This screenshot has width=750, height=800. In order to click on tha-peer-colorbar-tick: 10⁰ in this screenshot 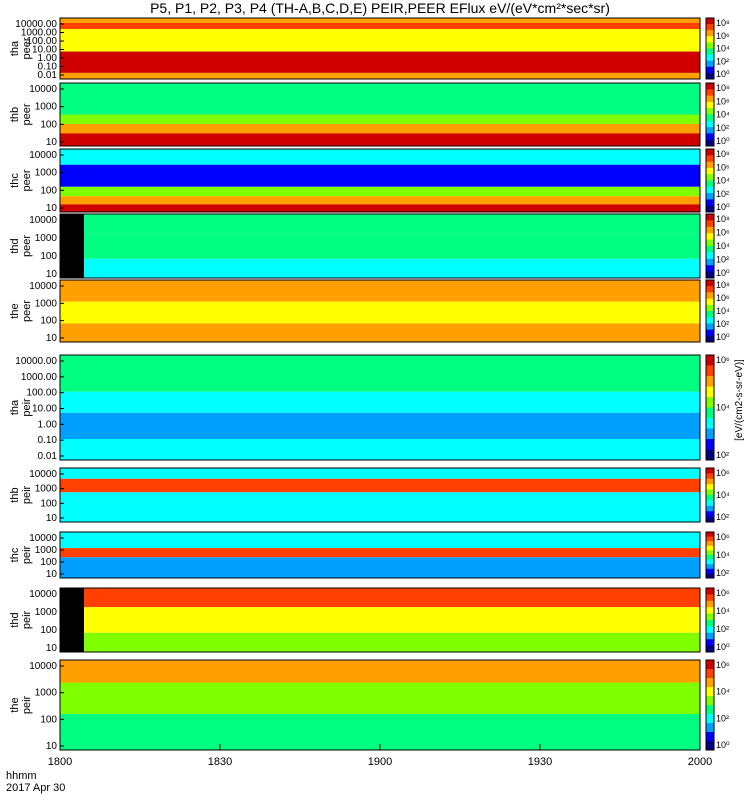, I will do `click(723, 74)`.